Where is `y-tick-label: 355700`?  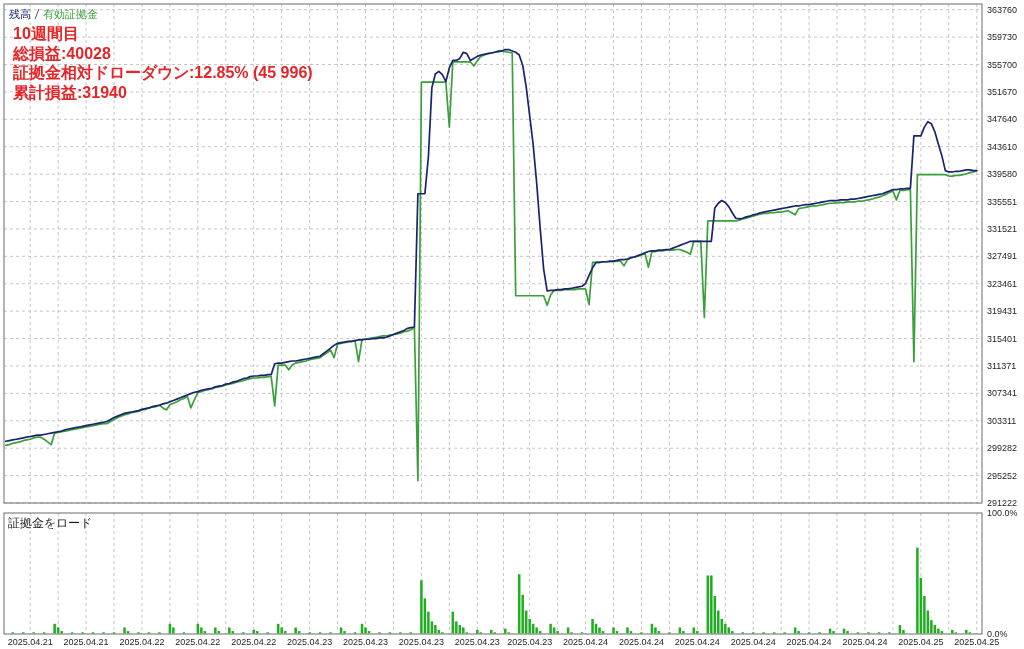
y-tick-label: 355700 is located at coordinates (1002, 64).